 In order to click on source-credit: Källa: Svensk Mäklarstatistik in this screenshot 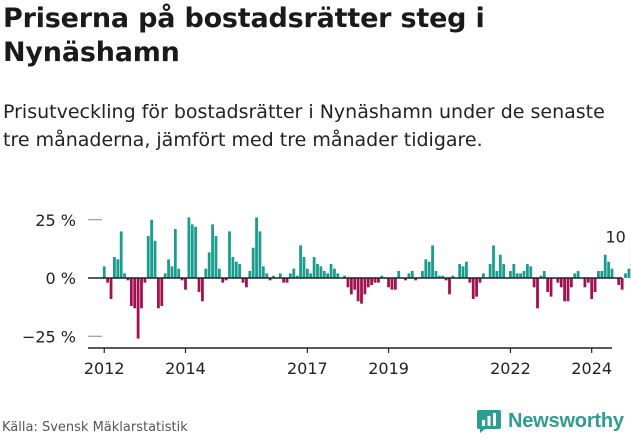, I will do `click(95, 427)`.